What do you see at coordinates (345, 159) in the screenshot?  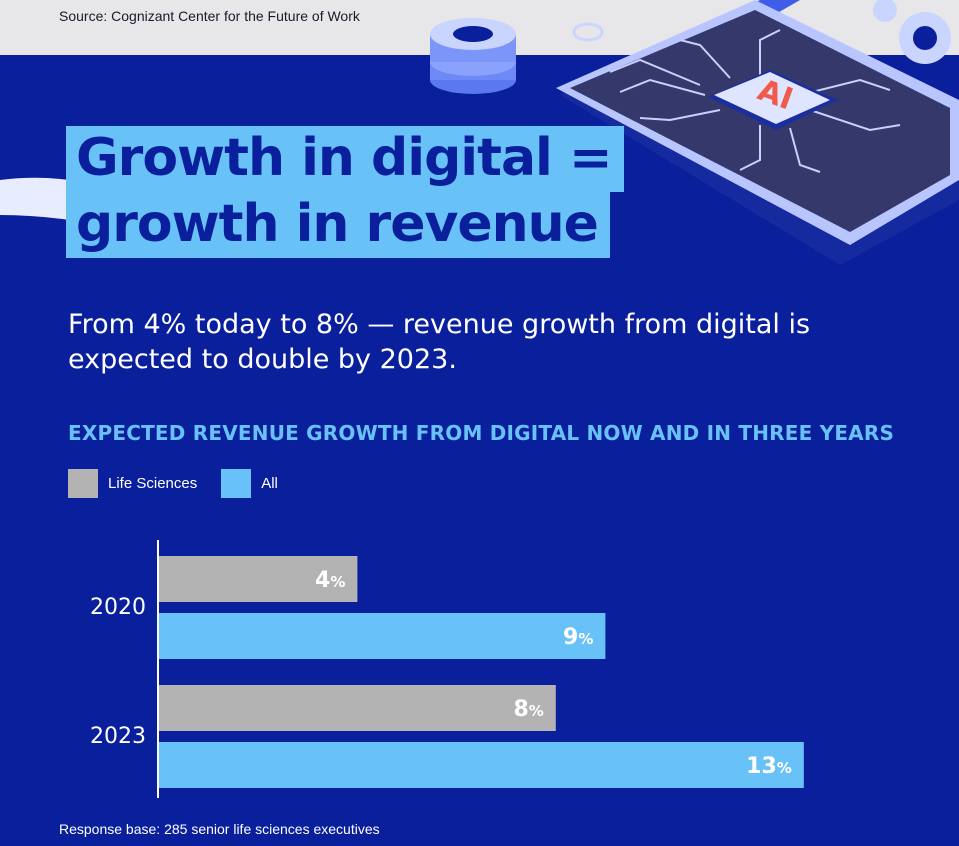 I see `headline-line-1: Growth in digital =` at bounding box center [345, 159].